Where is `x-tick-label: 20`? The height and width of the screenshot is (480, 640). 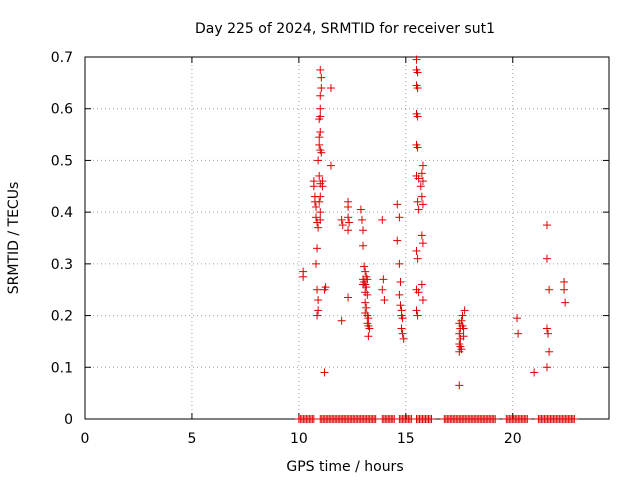 x-tick-label: 20 is located at coordinates (513, 439).